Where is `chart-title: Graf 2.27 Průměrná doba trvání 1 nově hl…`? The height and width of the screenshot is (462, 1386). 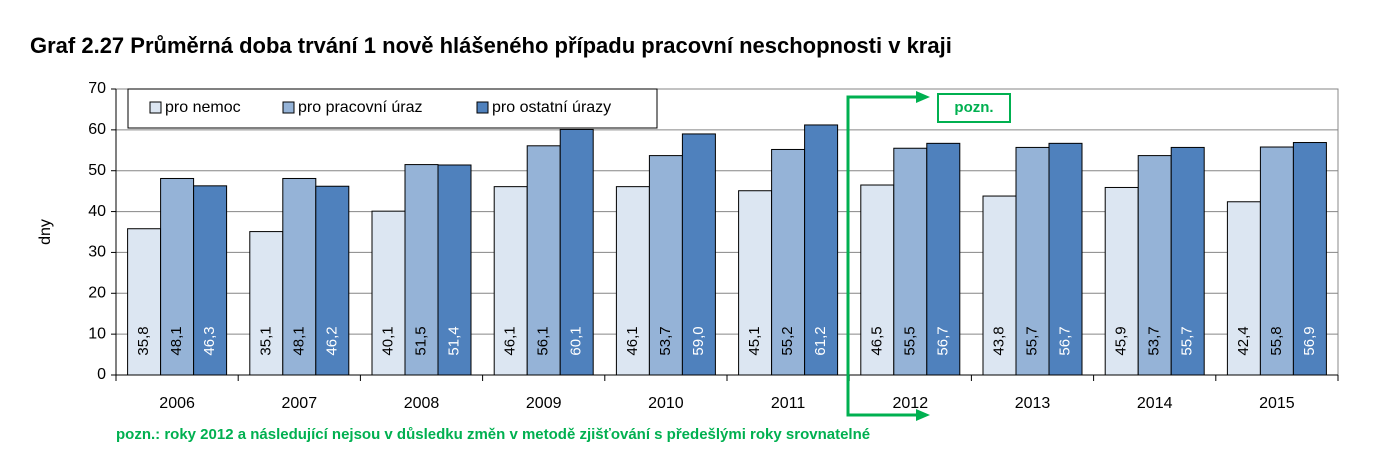
chart-title: Graf 2.27 Průměrná doba trvání 1 nově hl… is located at coordinates (491, 45).